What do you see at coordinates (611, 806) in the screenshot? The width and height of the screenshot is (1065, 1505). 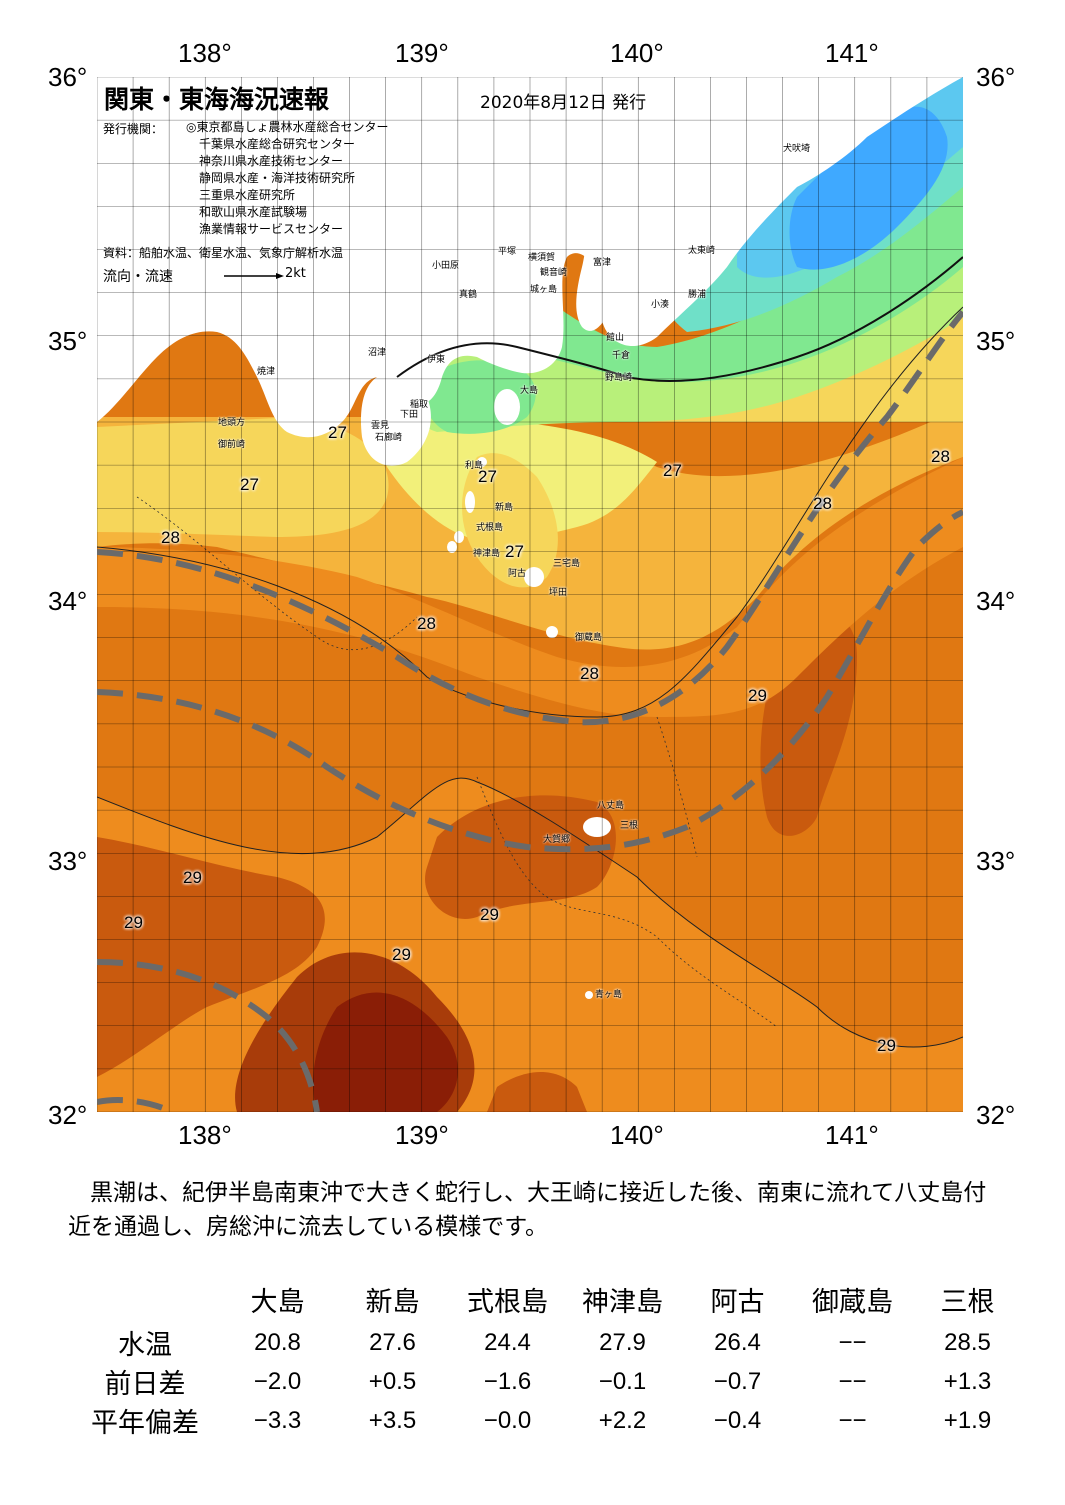 I see `place-label: 八丈島` at bounding box center [611, 806].